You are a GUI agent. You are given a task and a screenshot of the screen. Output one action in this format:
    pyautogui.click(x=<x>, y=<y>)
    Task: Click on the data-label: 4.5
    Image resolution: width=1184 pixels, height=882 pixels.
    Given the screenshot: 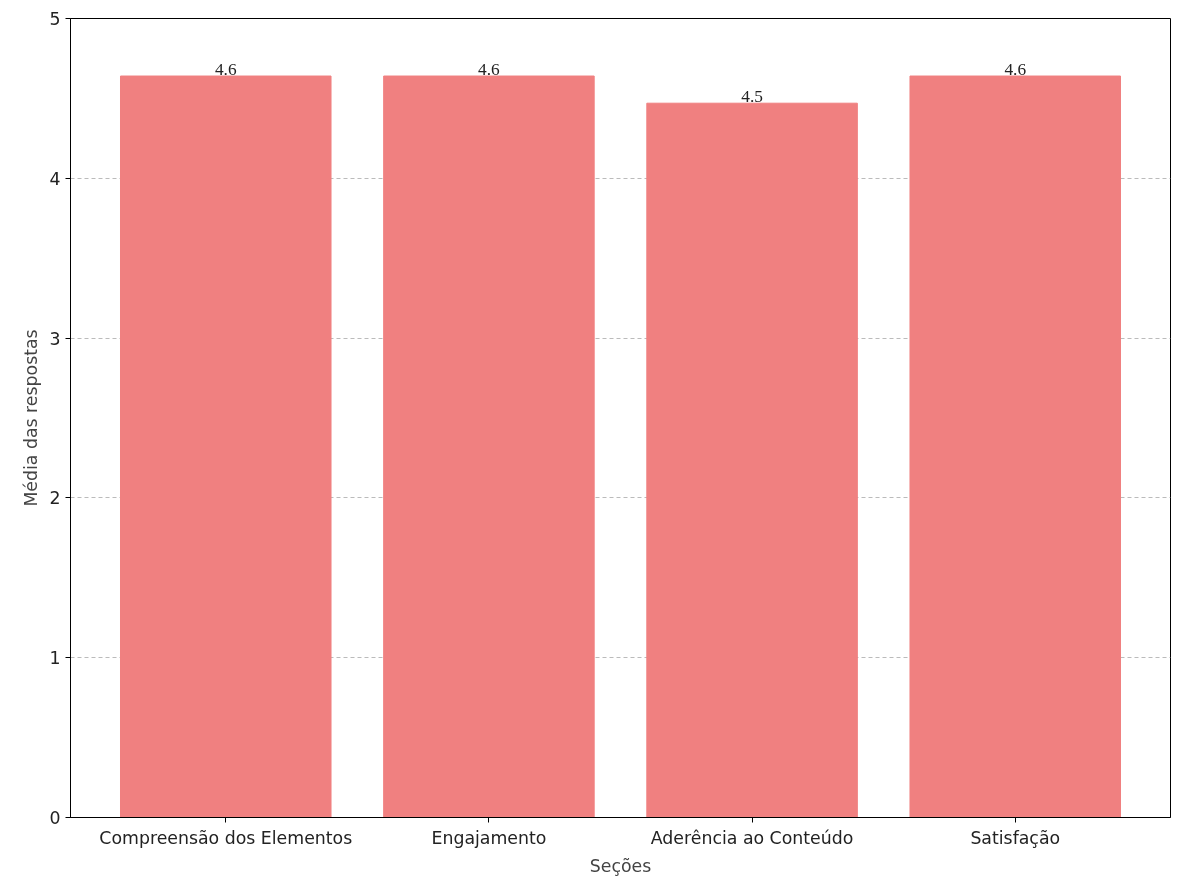 What is the action you would take?
    pyautogui.click(x=752, y=97)
    